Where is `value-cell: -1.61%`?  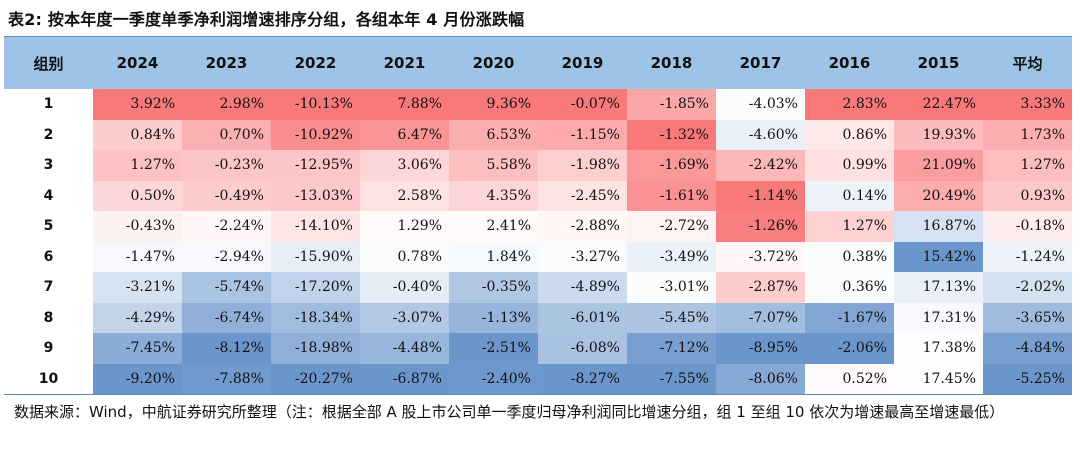
value-cell: -1.61% is located at coordinates (671, 195).